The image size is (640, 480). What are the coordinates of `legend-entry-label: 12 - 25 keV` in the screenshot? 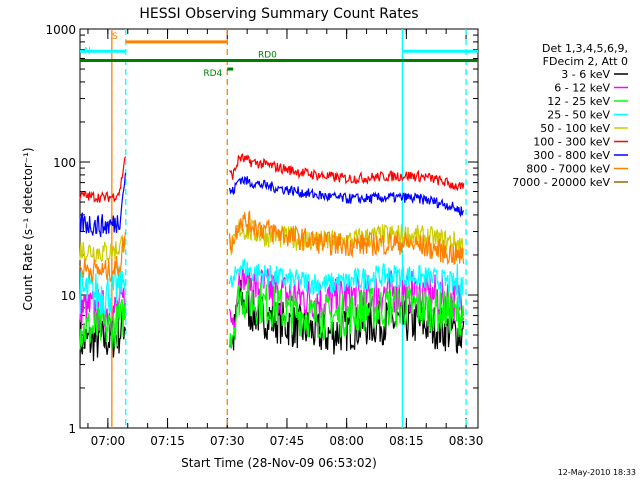 It's located at (578, 101).